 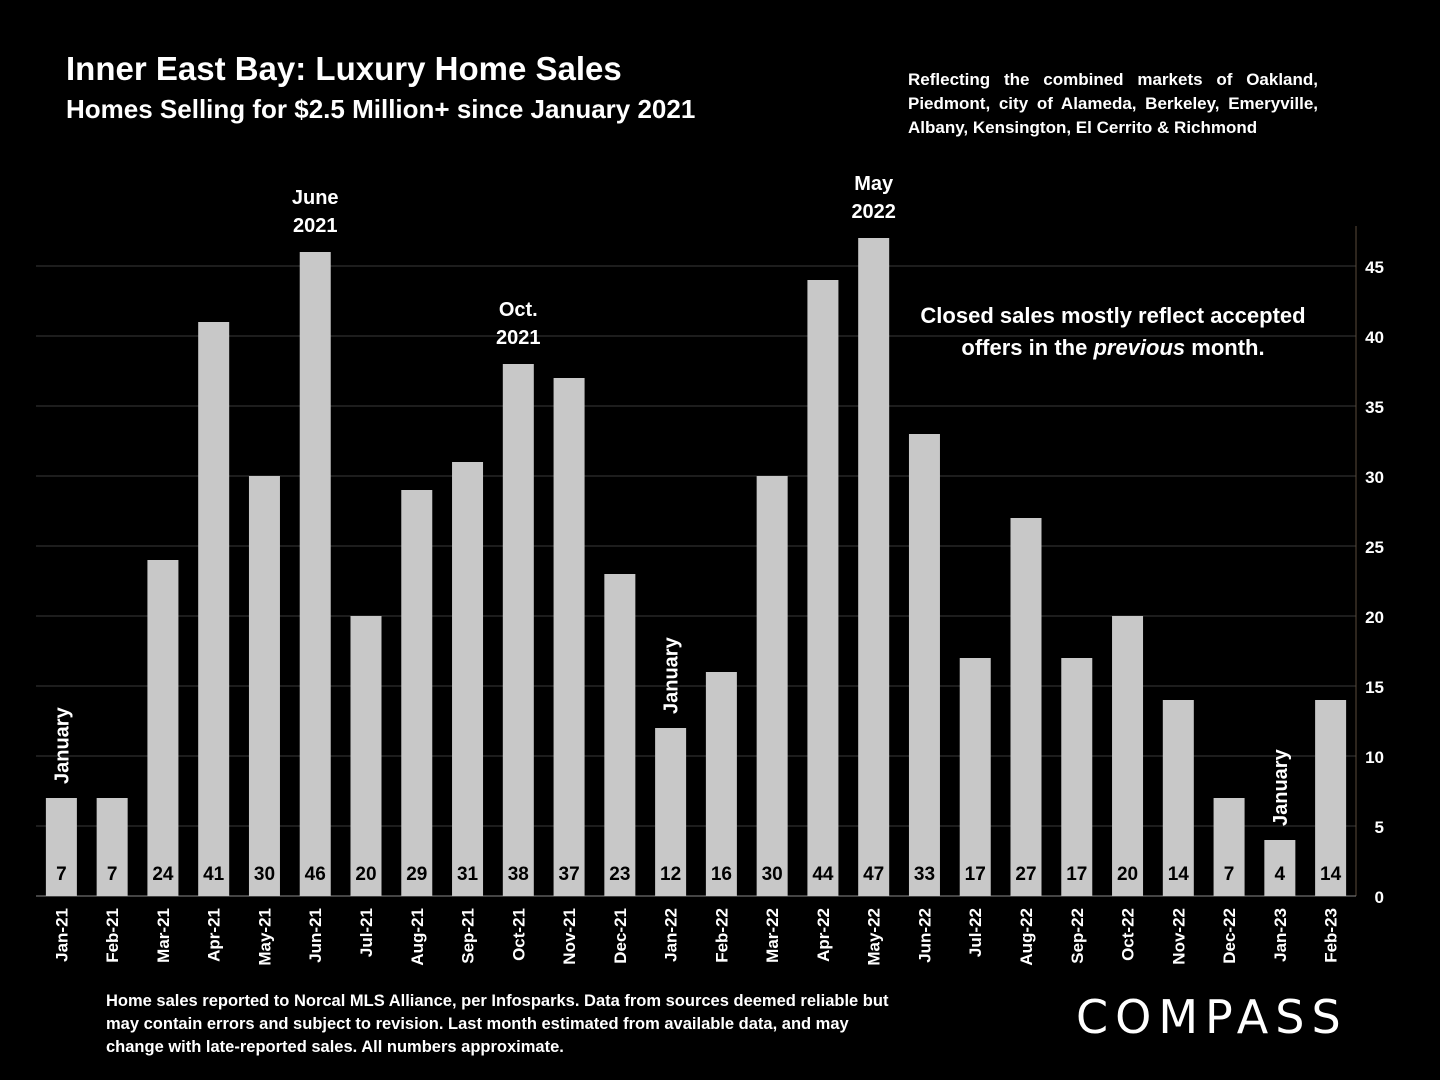 What do you see at coordinates (874, 184) in the screenshot?
I see `annotation-May-22-line1: May` at bounding box center [874, 184].